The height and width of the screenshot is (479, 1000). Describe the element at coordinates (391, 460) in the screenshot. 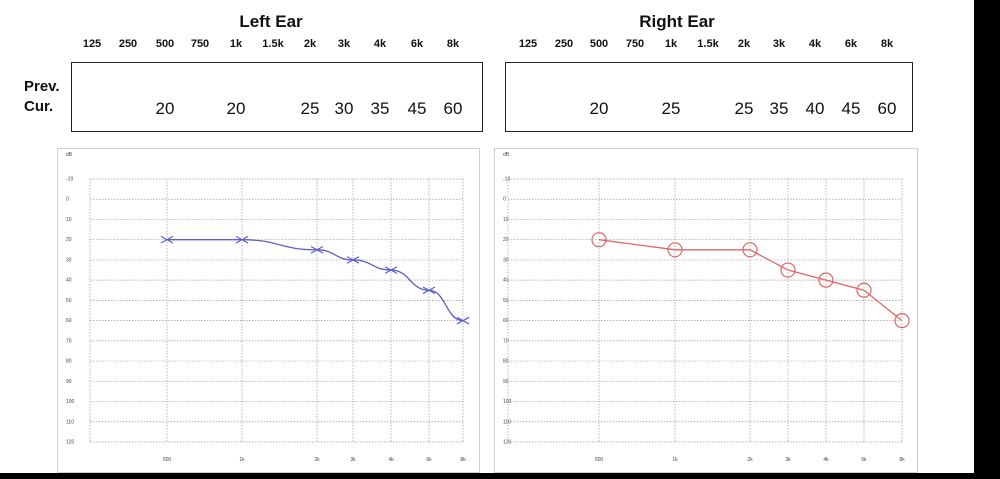

I see `left-x-tick-label: 4k` at that location.